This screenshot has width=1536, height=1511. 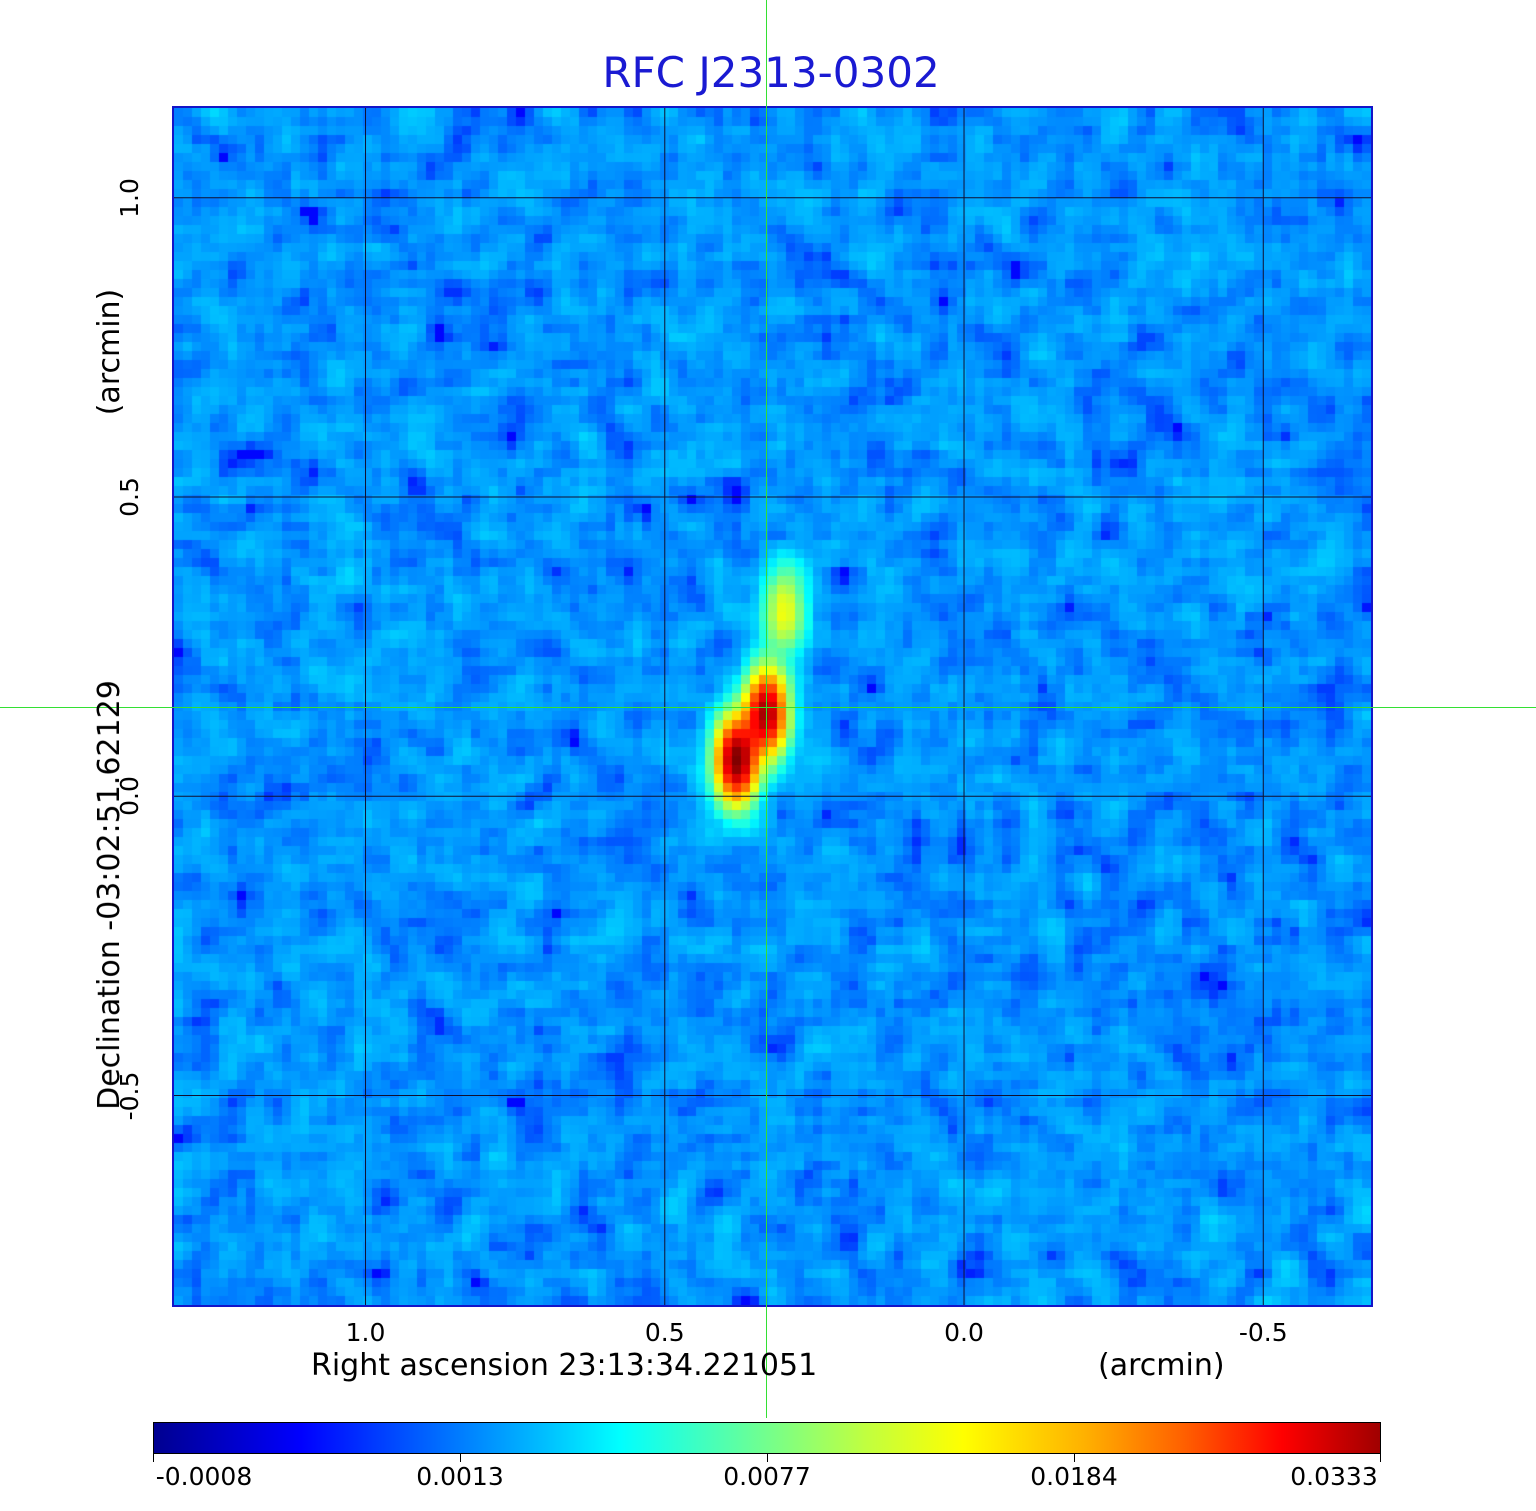 I want to click on x-axis-unit: (arcmin), so click(x=1161, y=1365).